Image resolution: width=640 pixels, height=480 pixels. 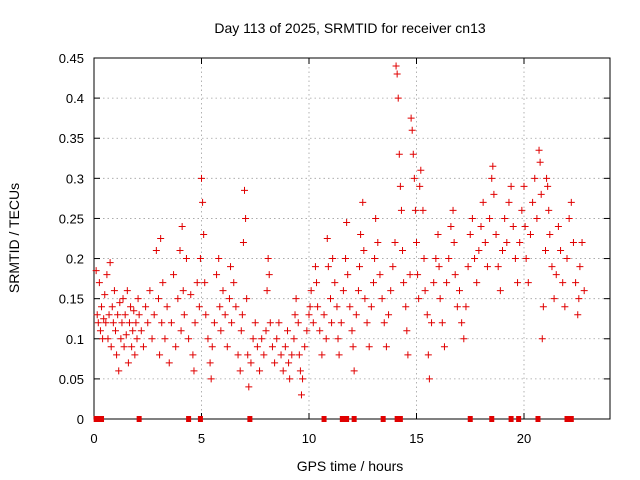 I want to click on x-axis-label: GPS time / hours, so click(x=350, y=466).